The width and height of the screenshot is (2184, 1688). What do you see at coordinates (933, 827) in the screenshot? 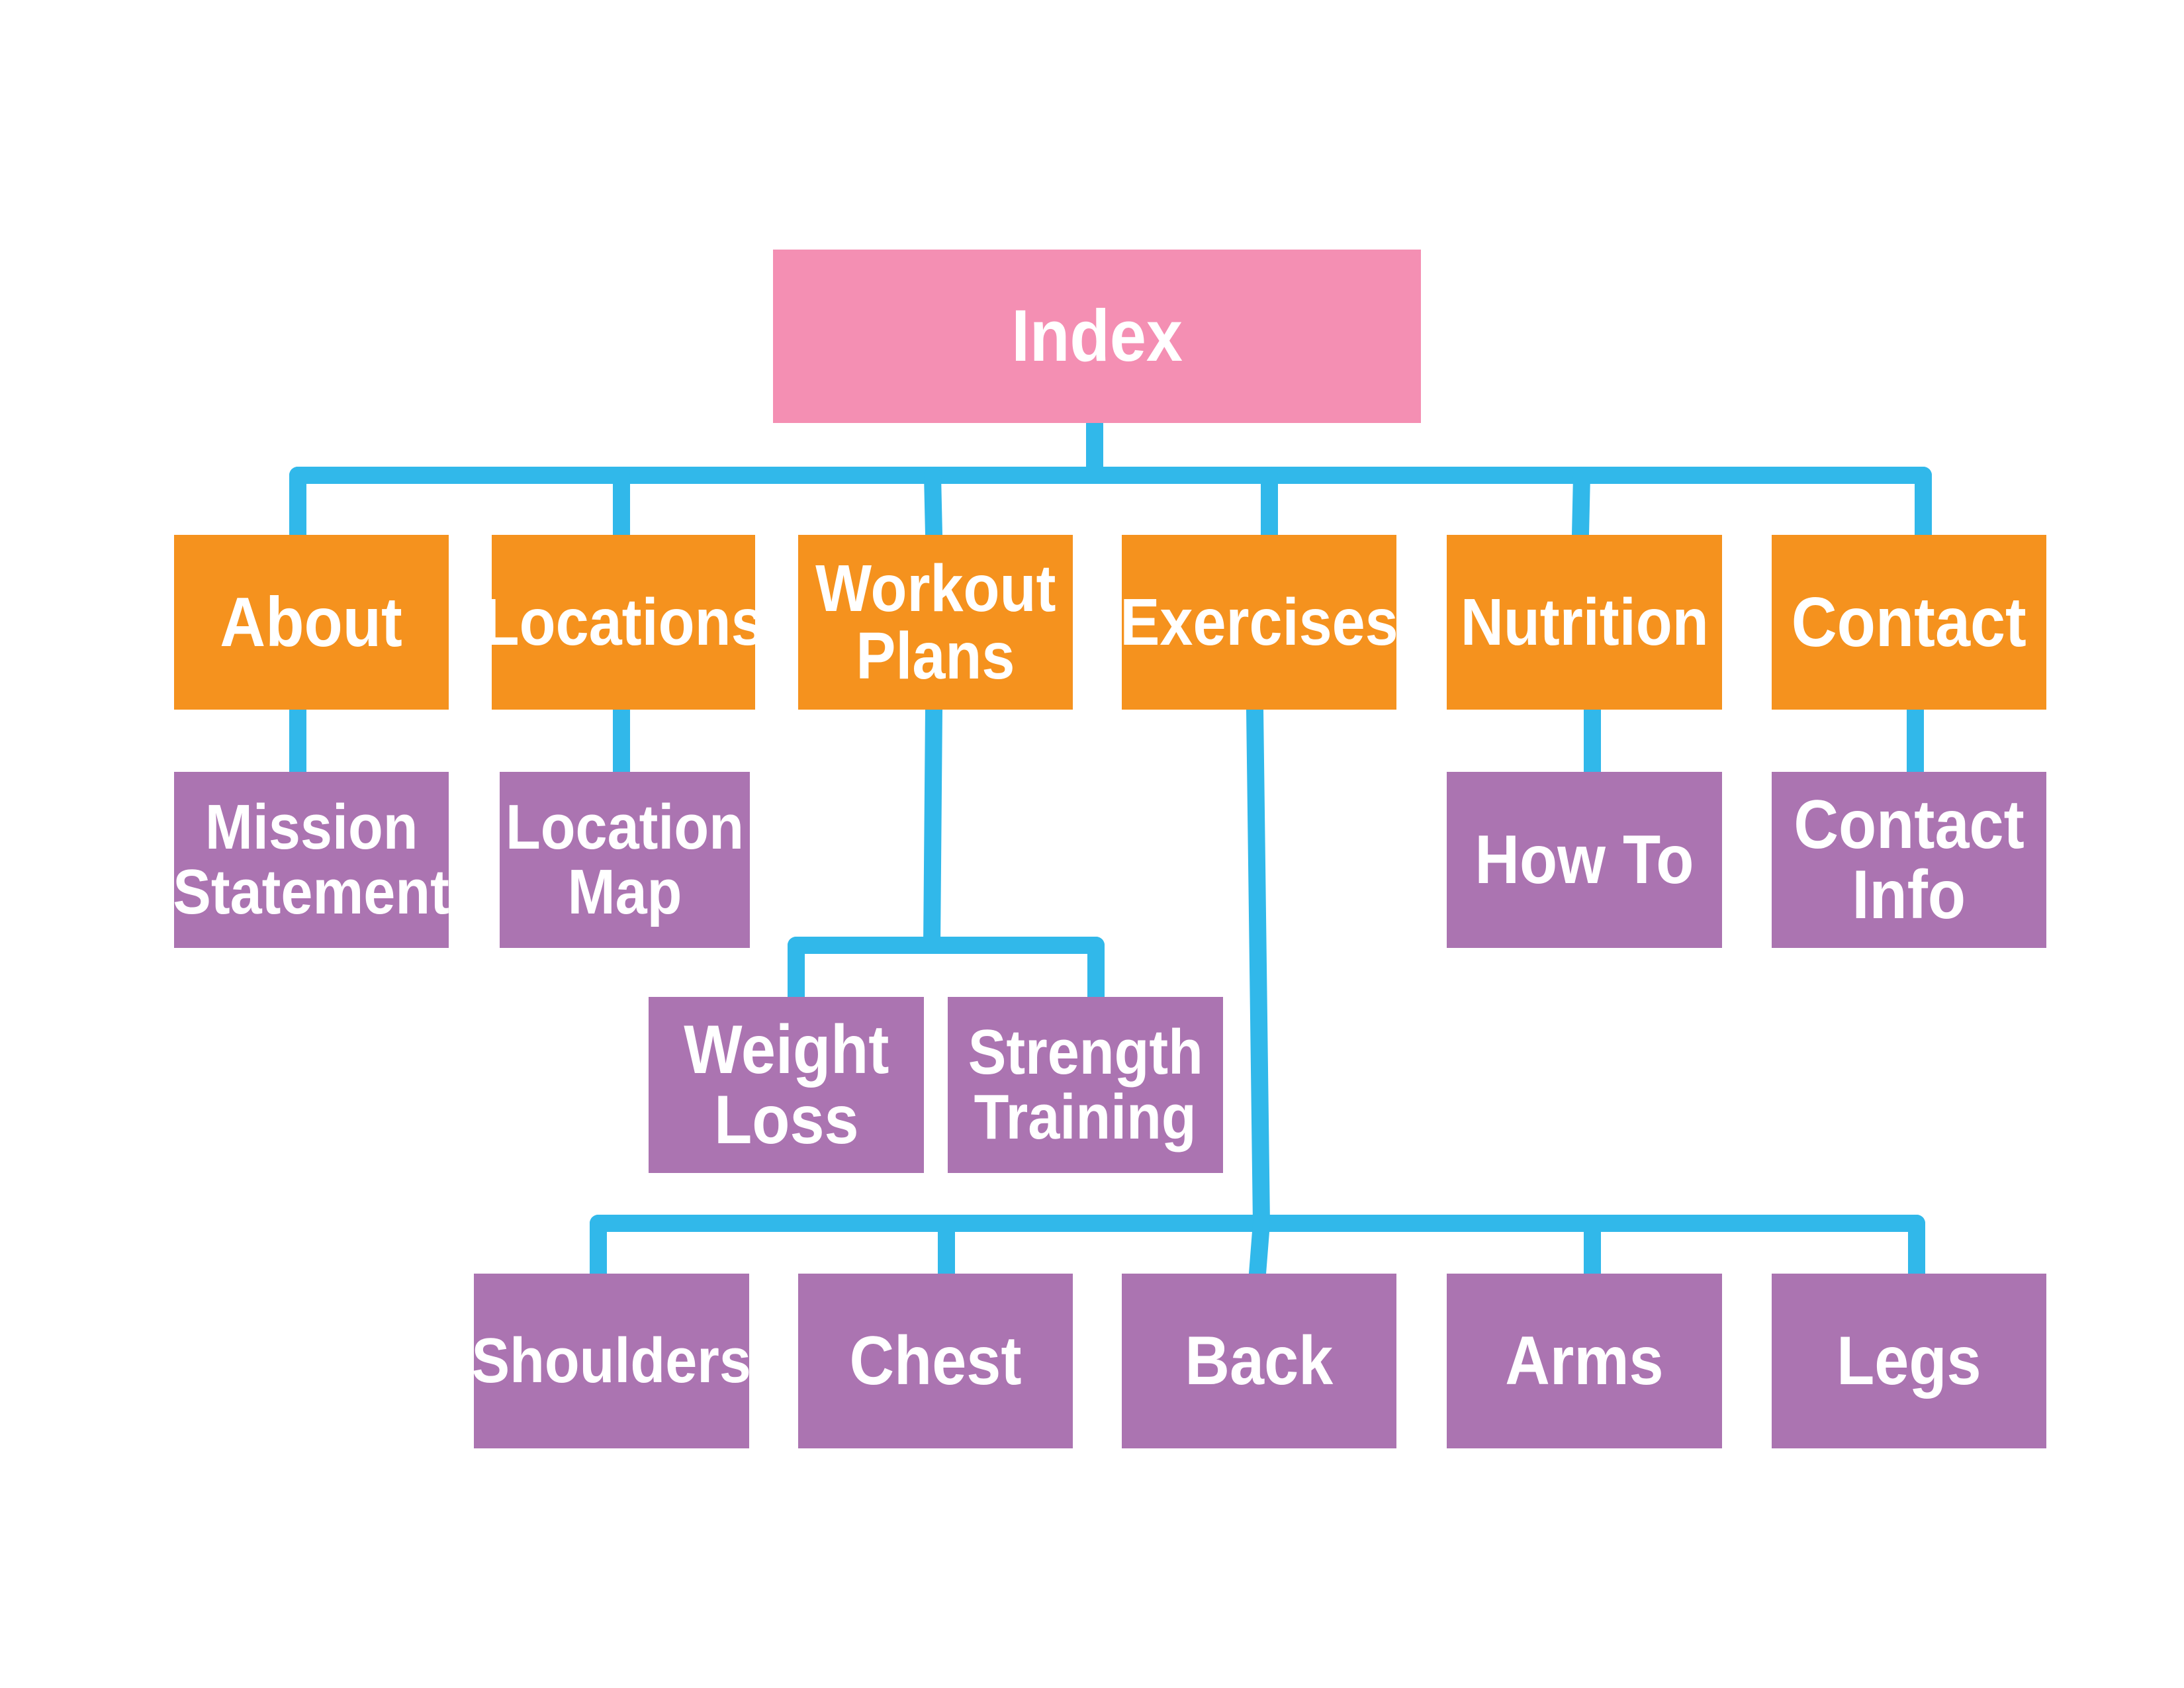
I see `connector-workout-stem` at bounding box center [933, 827].